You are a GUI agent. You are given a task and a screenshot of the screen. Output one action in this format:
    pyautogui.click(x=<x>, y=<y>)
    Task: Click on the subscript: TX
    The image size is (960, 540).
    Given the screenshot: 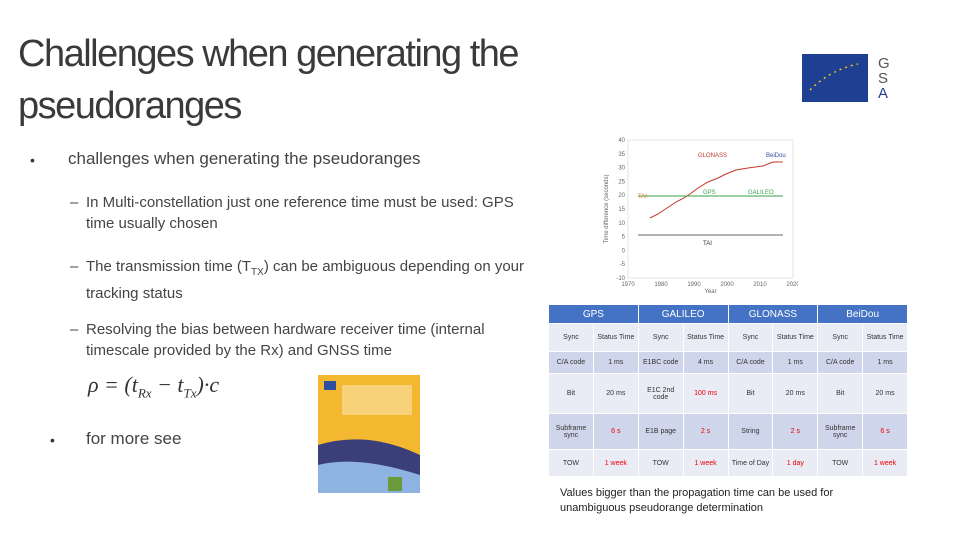 What is the action you would take?
    pyautogui.click(x=257, y=272)
    